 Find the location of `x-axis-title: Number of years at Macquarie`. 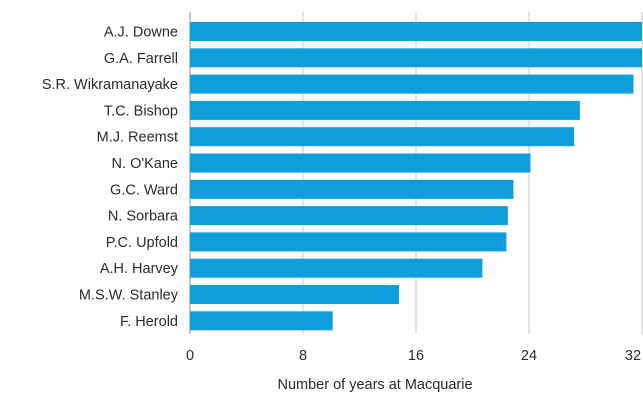

x-axis-title: Number of years at Macquarie is located at coordinates (374, 385).